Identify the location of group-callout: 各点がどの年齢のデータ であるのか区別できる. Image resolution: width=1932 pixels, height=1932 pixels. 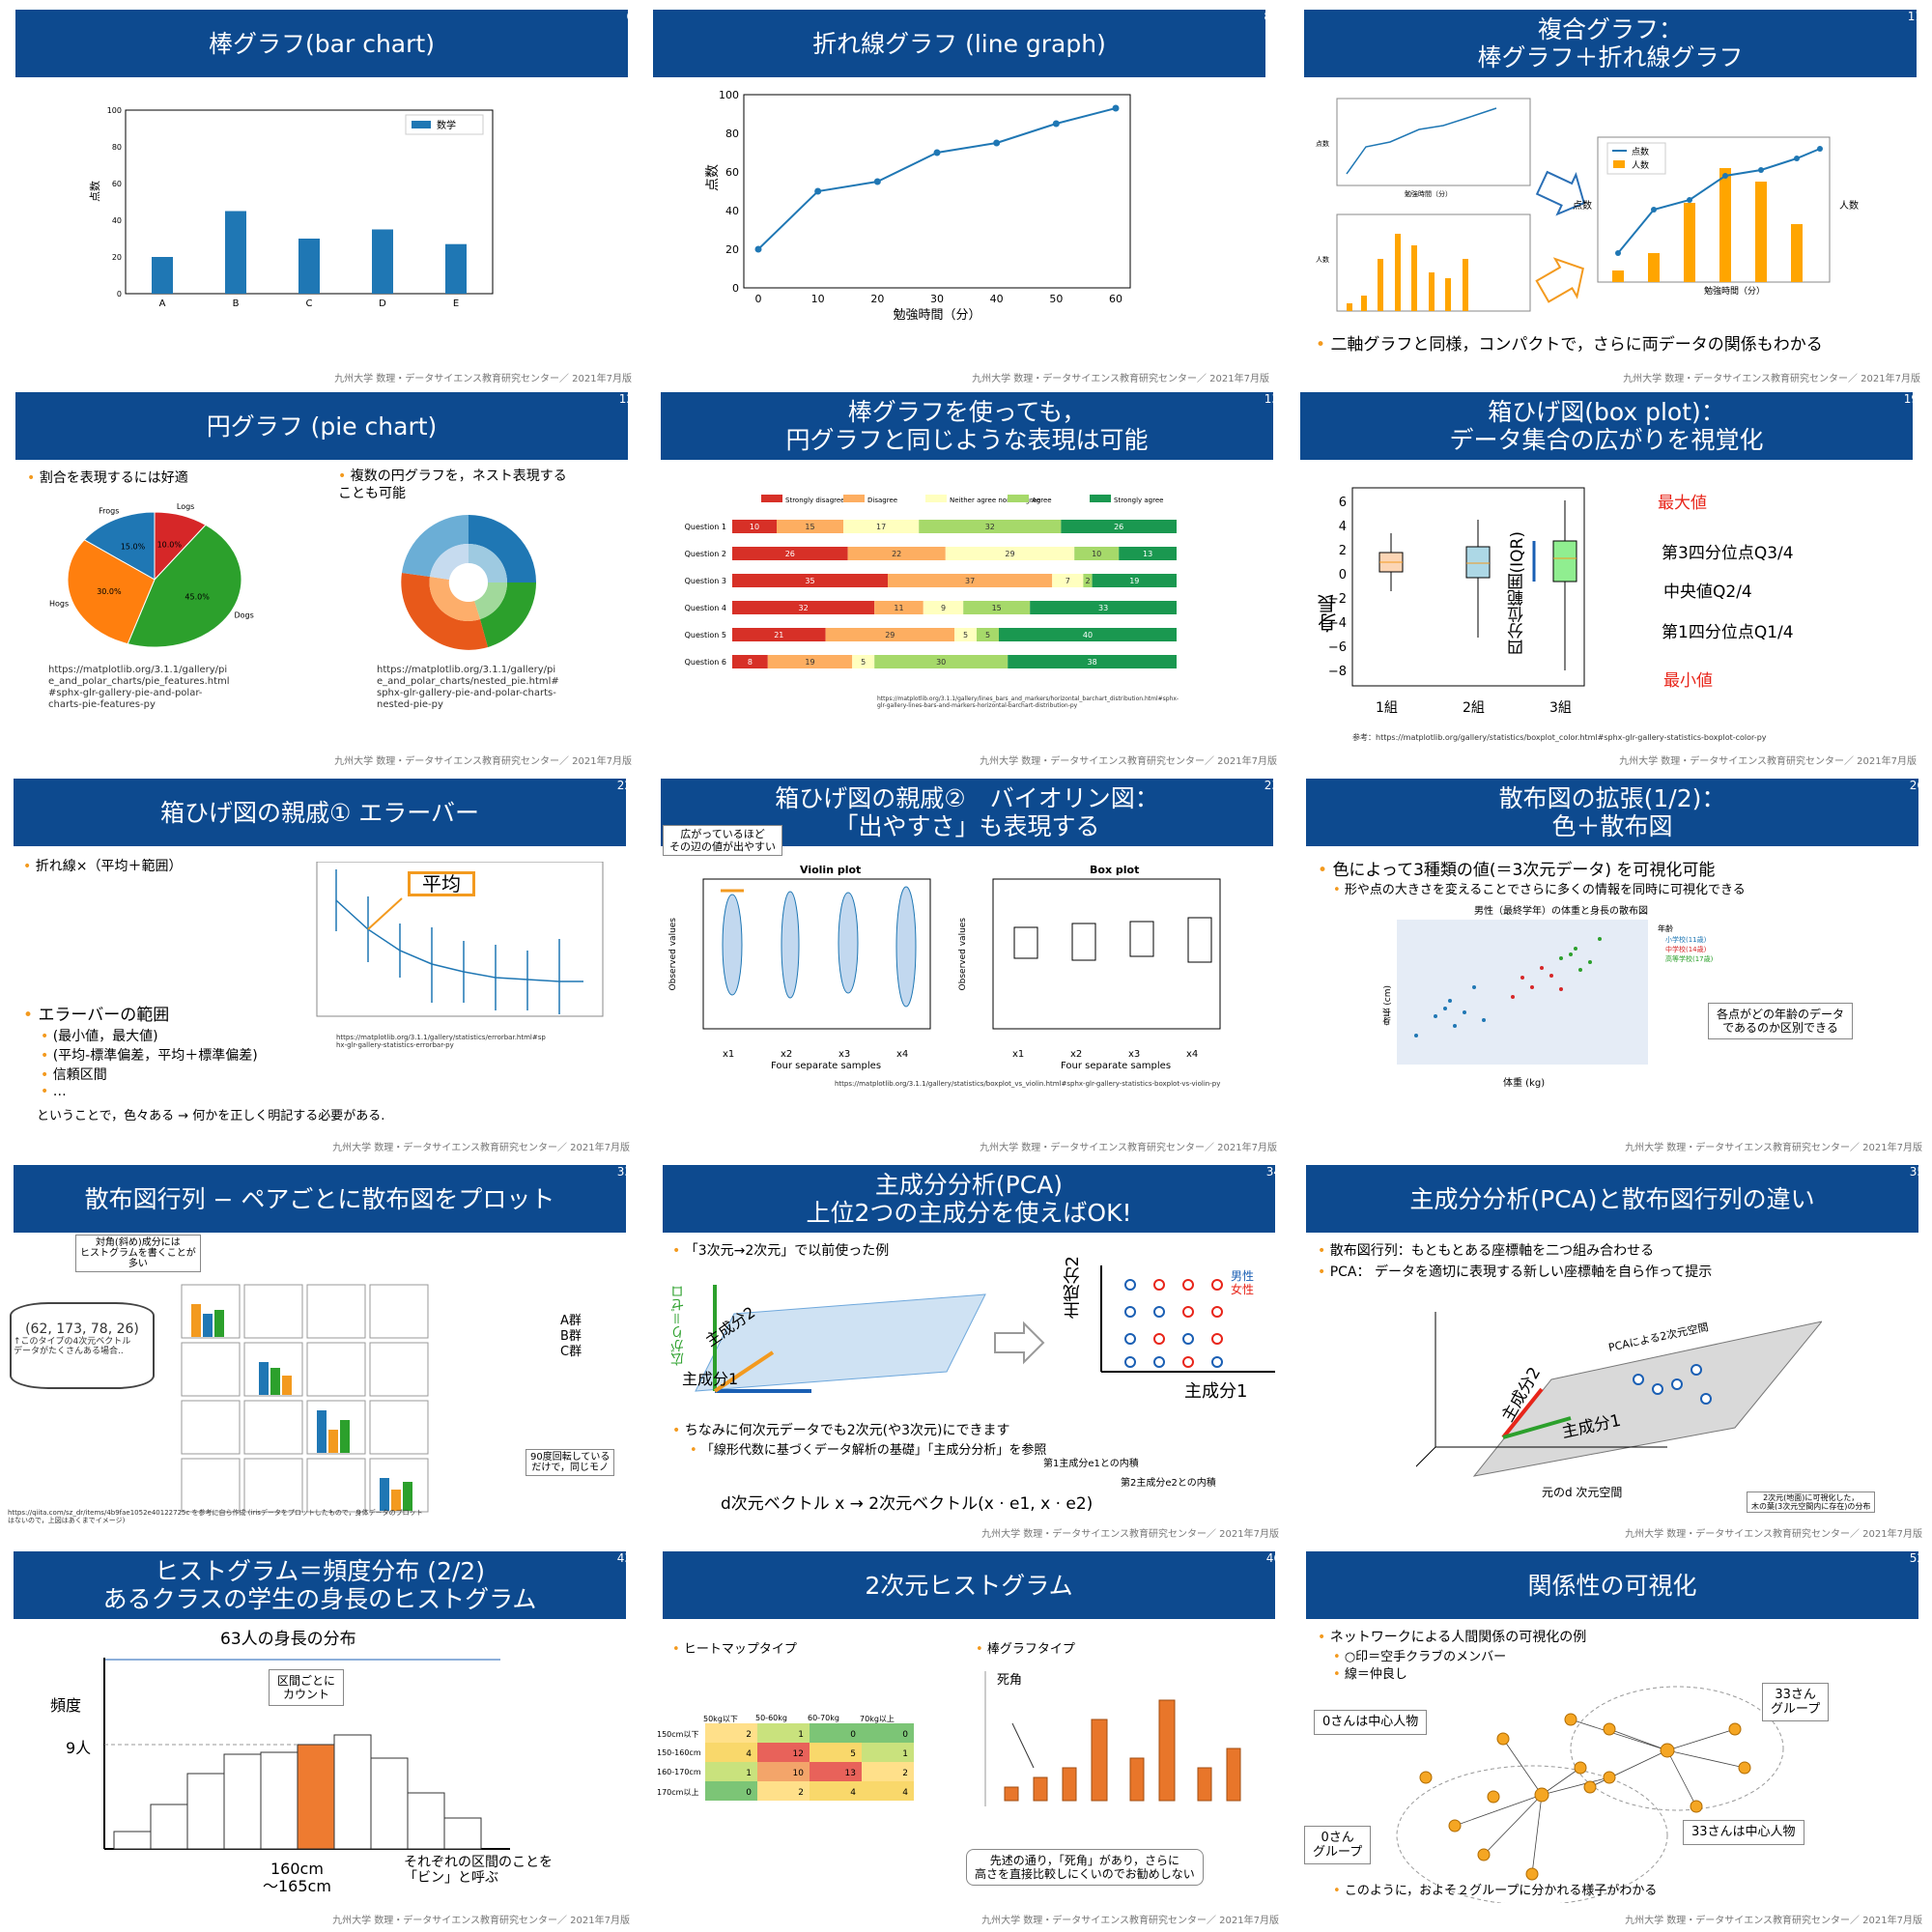
(1781, 1021).